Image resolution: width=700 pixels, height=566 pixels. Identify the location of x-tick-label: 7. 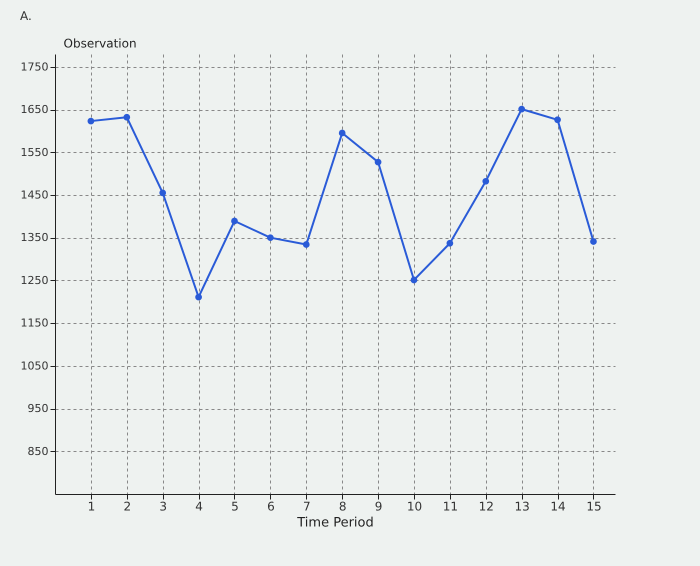
(306, 507).